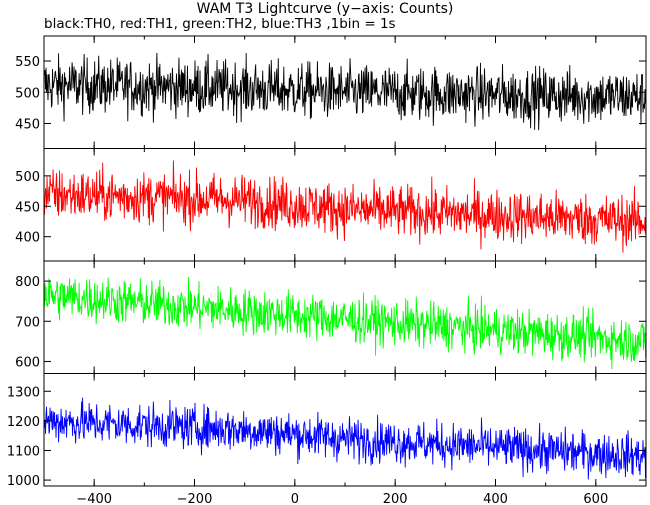  Describe the element at coordinates (495, 498) in the screenshot. I see `x-tick-label: 400` at that location.